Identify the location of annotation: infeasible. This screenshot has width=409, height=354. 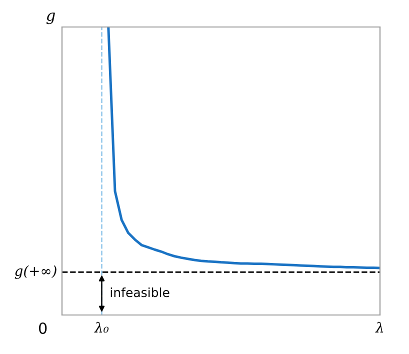
(140, 292).